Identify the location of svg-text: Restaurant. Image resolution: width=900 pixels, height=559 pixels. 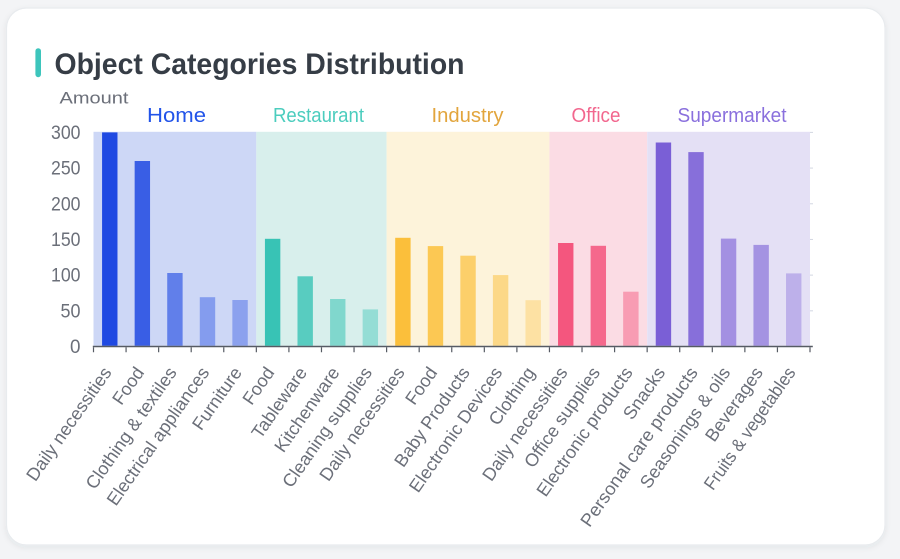
(318, 116).